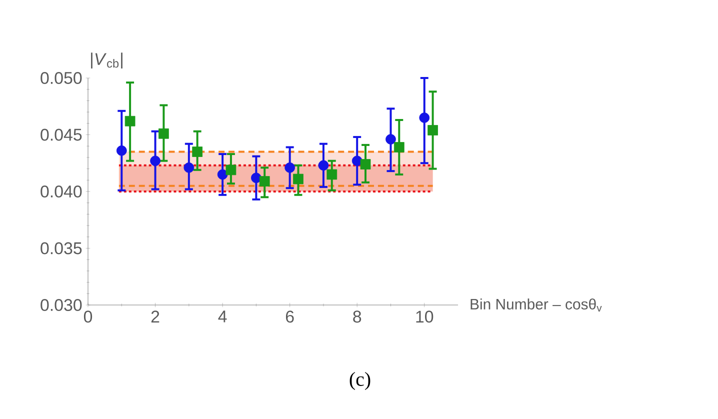 The width and height of the screenshot is (718, 419). Describe the element at coordinates (222, 316) in the screenshot. I see `x-tick-label: 4` at that location.